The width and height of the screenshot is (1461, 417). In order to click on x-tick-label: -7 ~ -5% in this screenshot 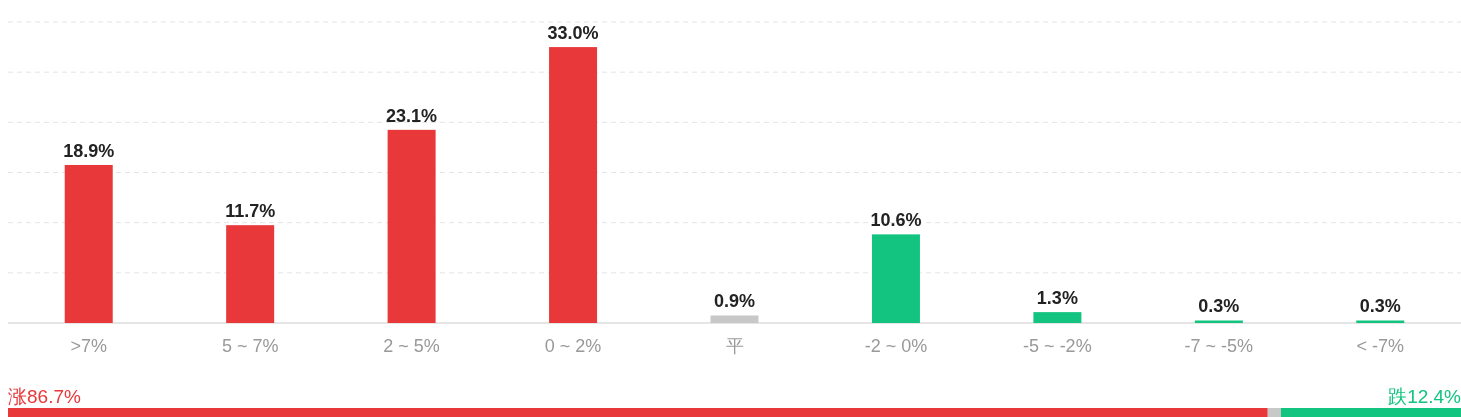, I will do `click(1219, 346)`.